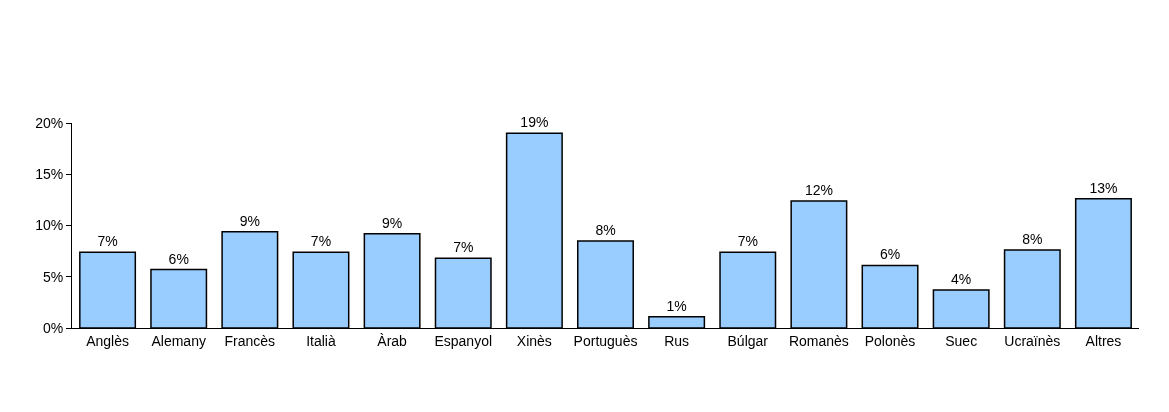 The height and width of the screenshot is (412, 1169). What do you see at coordinates (49, 225) in the screenshot?
I see `y-tick-label: 10%` at bounding box center [49, 225].